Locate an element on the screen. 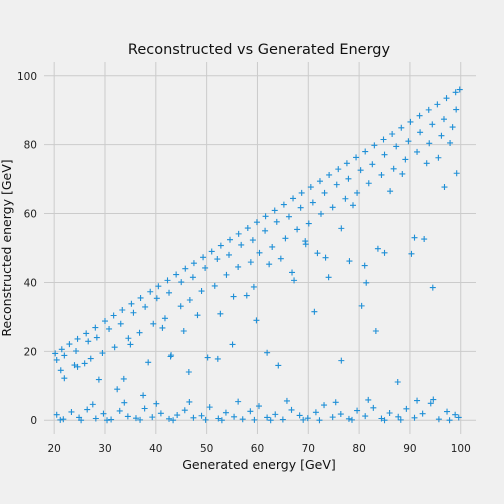 The image size is (504, 504). x-tick-label: 30 is located at coordinates (104, 449).